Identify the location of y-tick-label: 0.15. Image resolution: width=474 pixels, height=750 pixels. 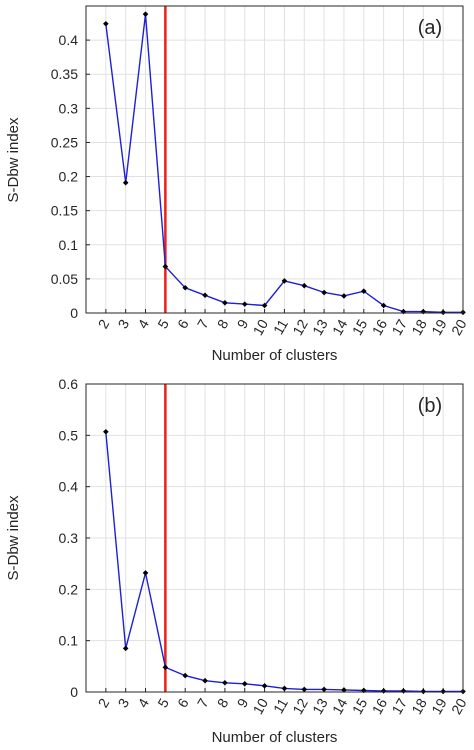
(64, 211).